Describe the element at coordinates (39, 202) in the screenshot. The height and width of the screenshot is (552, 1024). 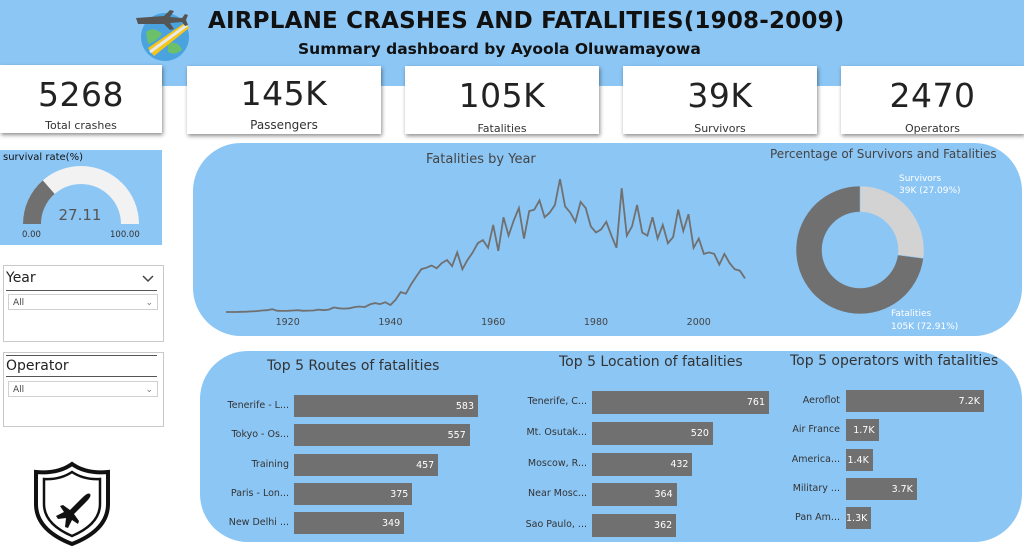
I see `gauge-fill` at that location.